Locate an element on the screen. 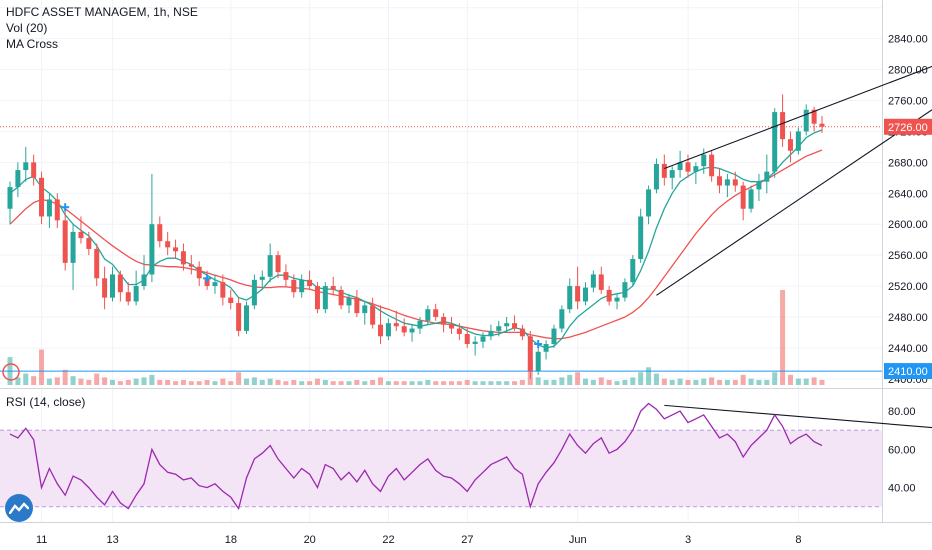 This screenshot has height=550, width=932. time-tick-label: 18 is located at coordinates (231, 540).